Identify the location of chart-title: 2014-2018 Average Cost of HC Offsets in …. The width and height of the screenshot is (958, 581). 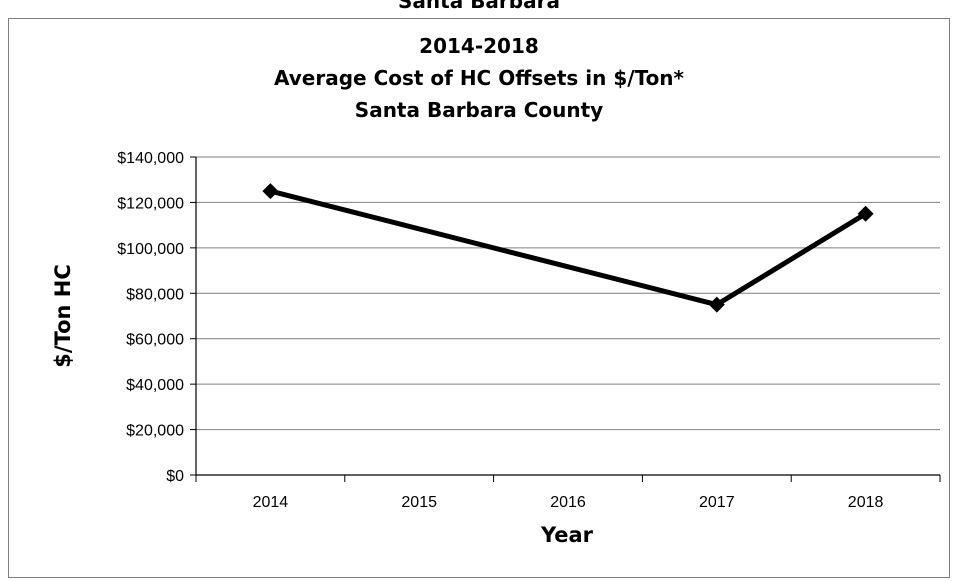
(479, 78).